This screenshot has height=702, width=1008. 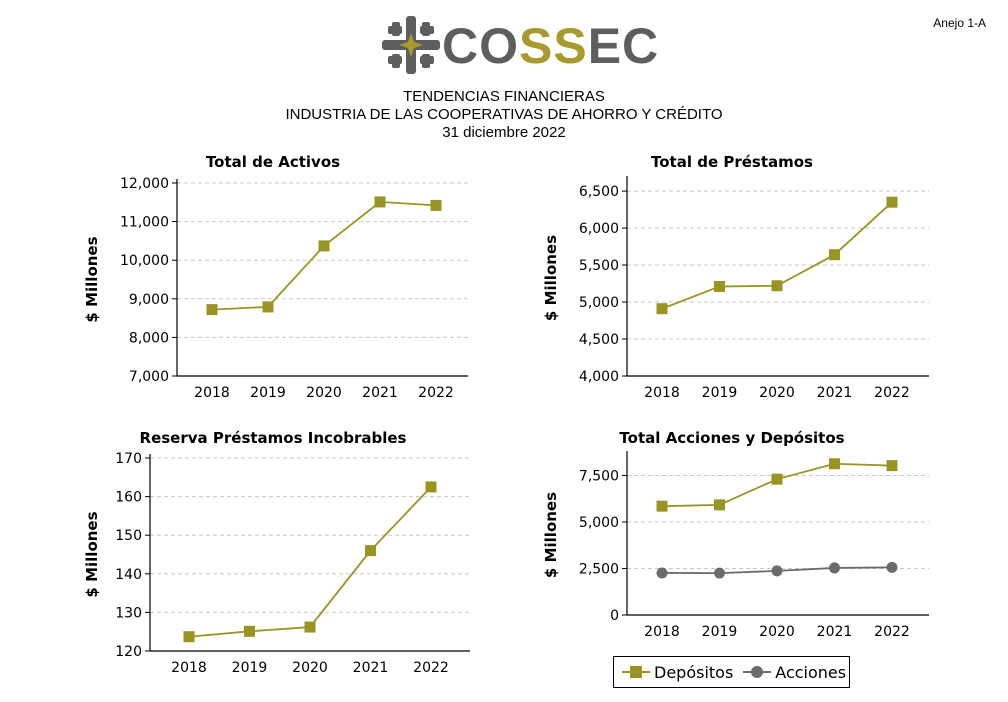 What do you see at coordinates (599, 476) in the screenshot?
I see `y-tick-label: 7,500` at bounding box center [599, 476].